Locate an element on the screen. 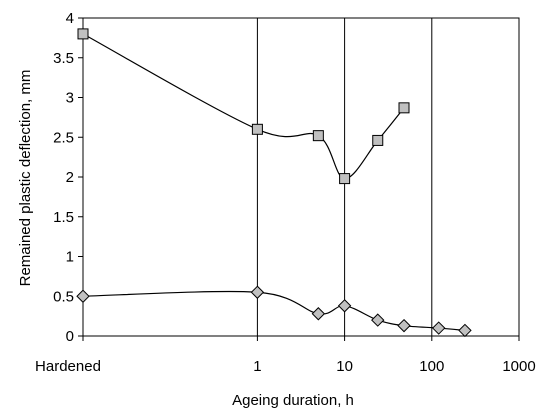 The height and width of the screenshot is (416, 555). y-tick-label: 0 is located at coordinates (70, 336).